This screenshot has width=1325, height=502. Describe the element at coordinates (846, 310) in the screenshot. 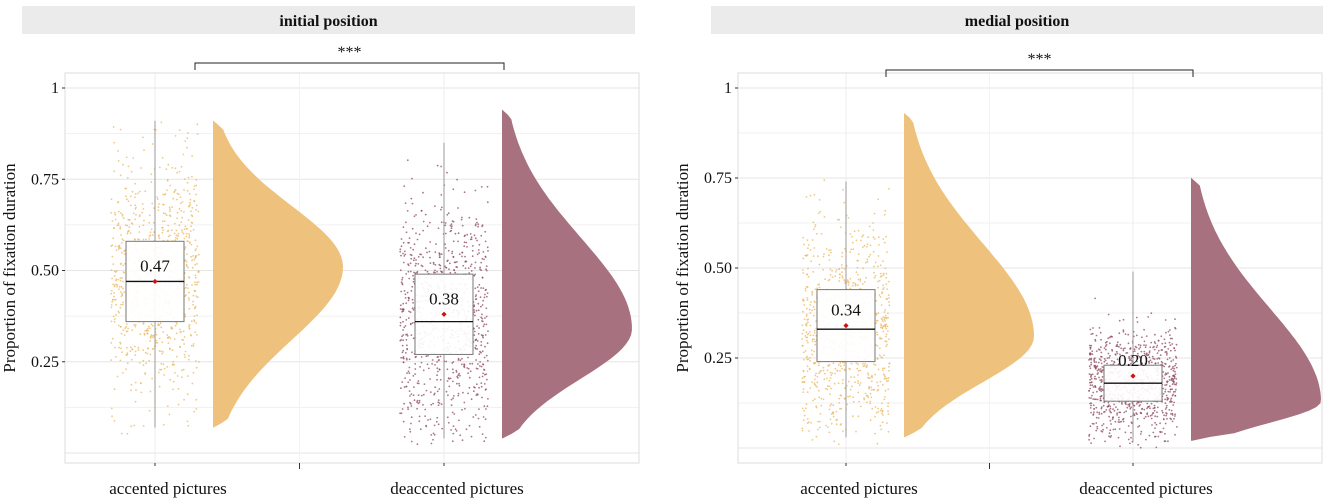

I see `mean-label: 0.34` at that location.